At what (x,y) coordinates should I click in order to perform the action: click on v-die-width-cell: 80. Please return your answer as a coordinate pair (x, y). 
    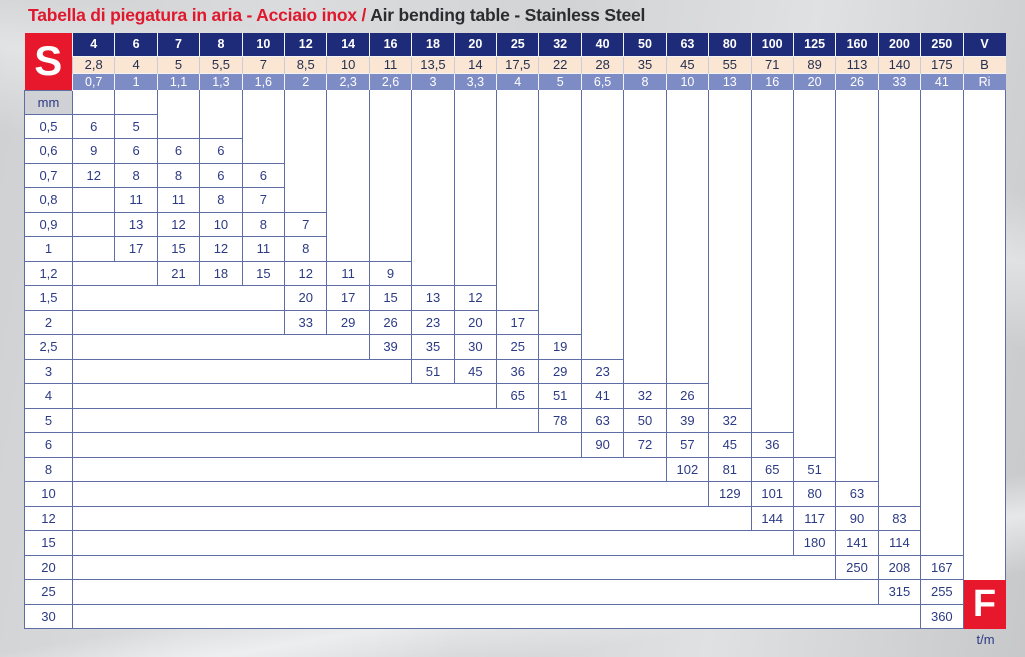
    Looking at the image, I should click on (729, 44).